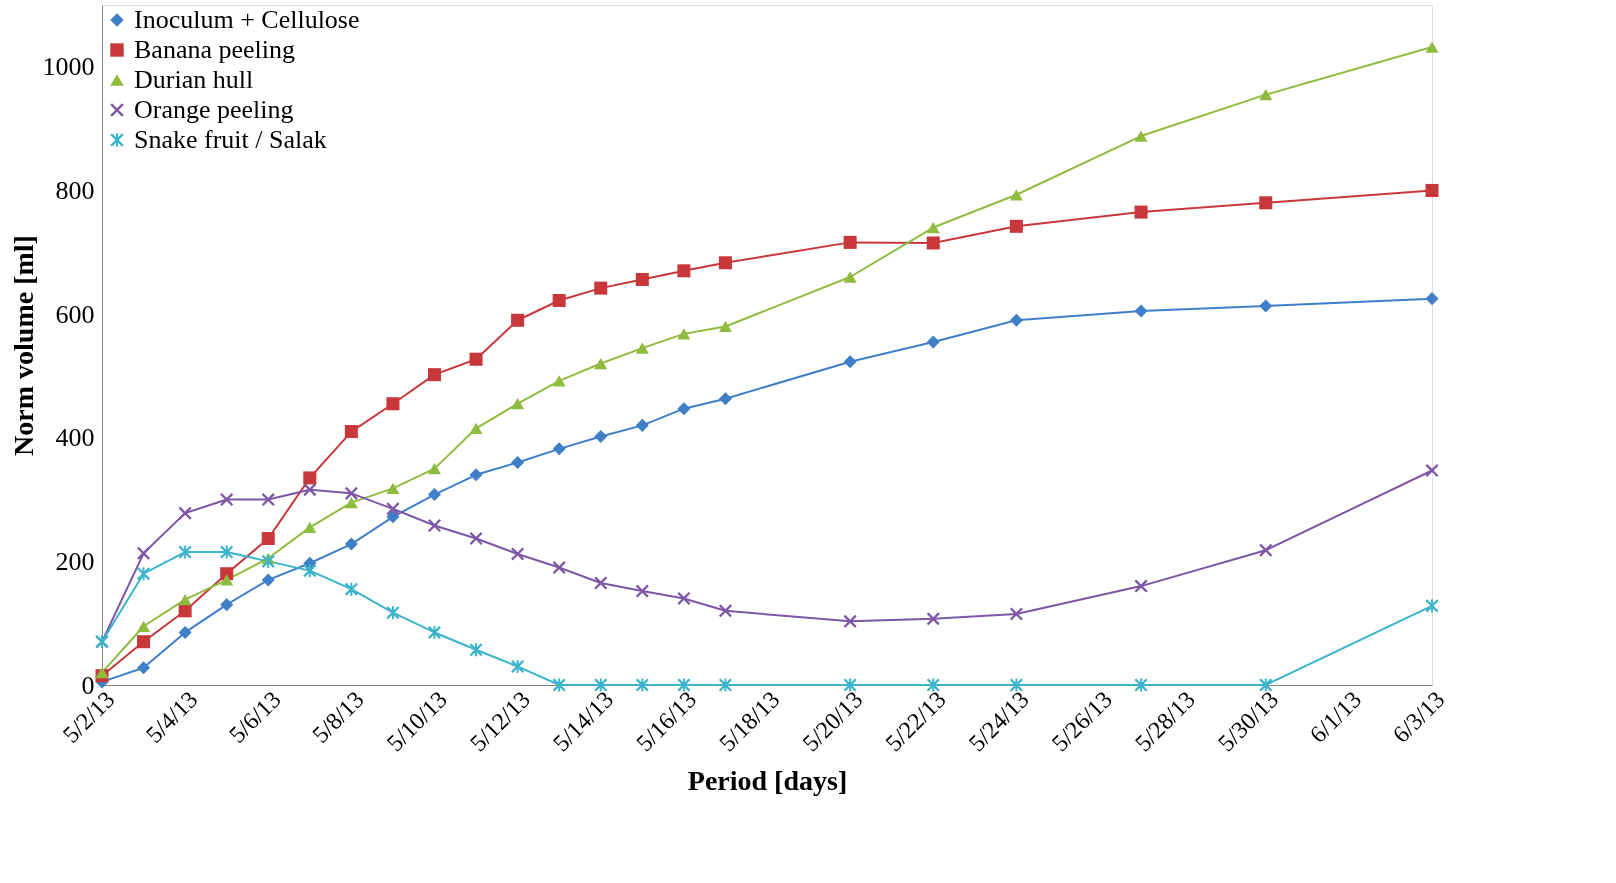 This screenshot has height=883, width=1616. I want to click on y-tick-label: 200, so click(75, 561).